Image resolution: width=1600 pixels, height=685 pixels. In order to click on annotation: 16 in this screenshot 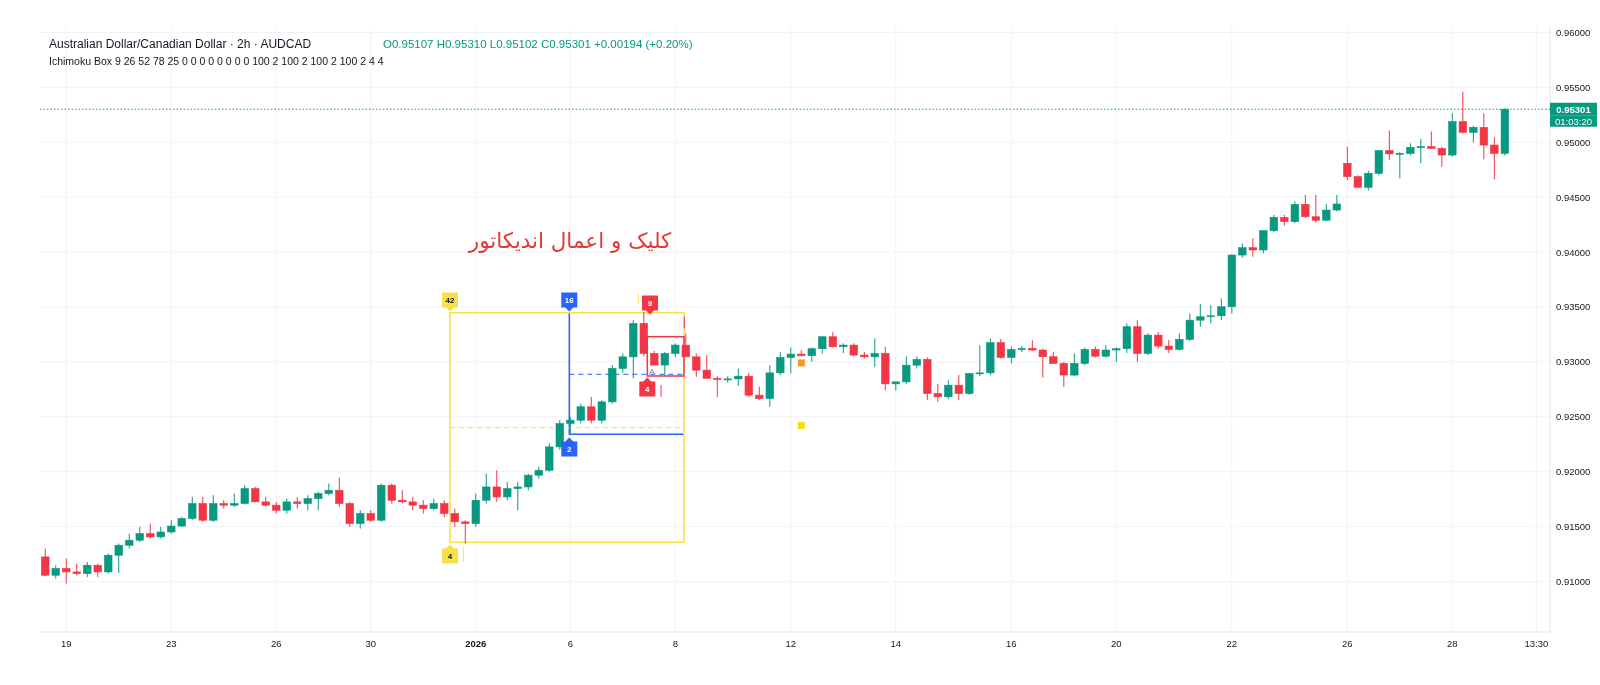, I will do `click(569, 300)`.